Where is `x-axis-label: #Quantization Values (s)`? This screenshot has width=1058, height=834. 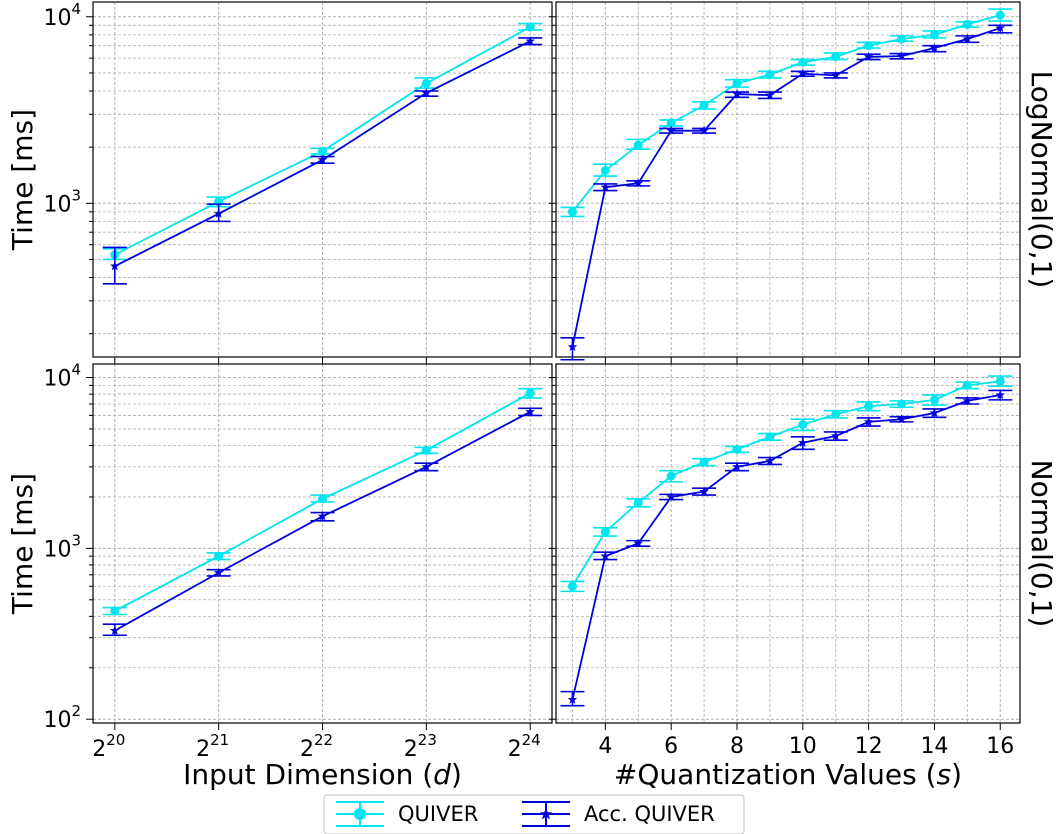
x-axis-label: #Quantization Values (s) is located at coordinates (788, 774).